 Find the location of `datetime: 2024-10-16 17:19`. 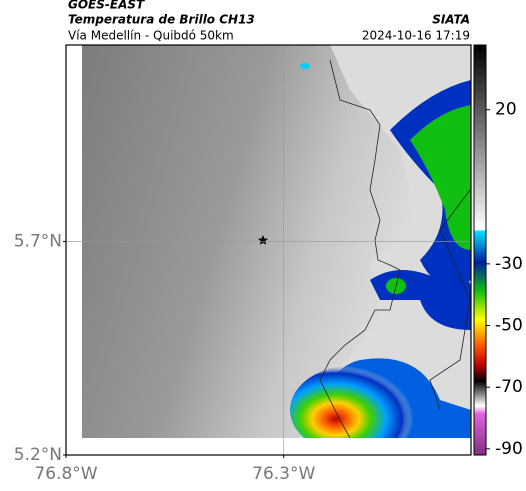

datetime: 2024-10-16 17:19 is located at coordinates (416, 36).